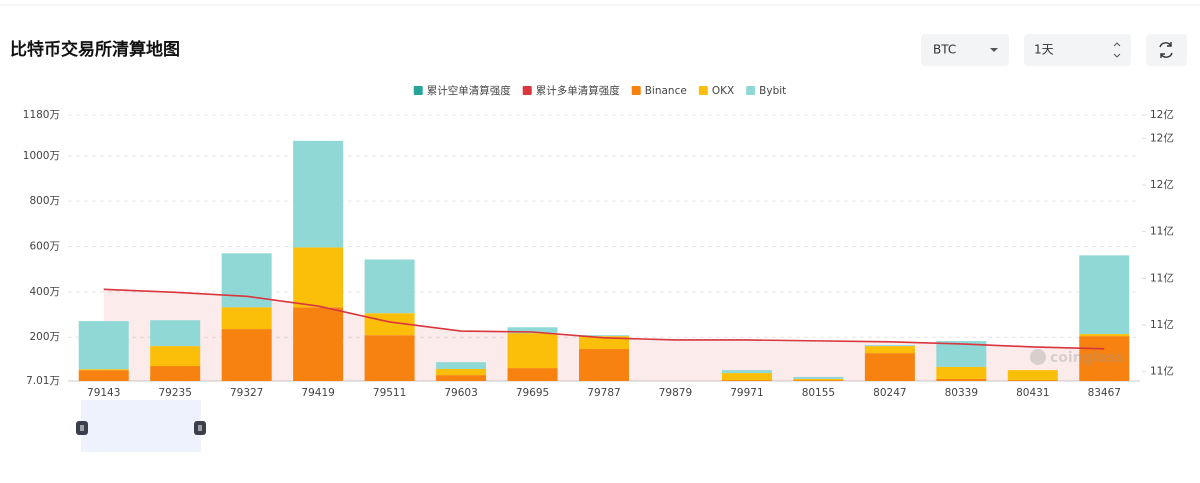 Image resolution: width=1200 pixels, height=483 pixels. I want to click on select-text: BTC, so click(944, 50).